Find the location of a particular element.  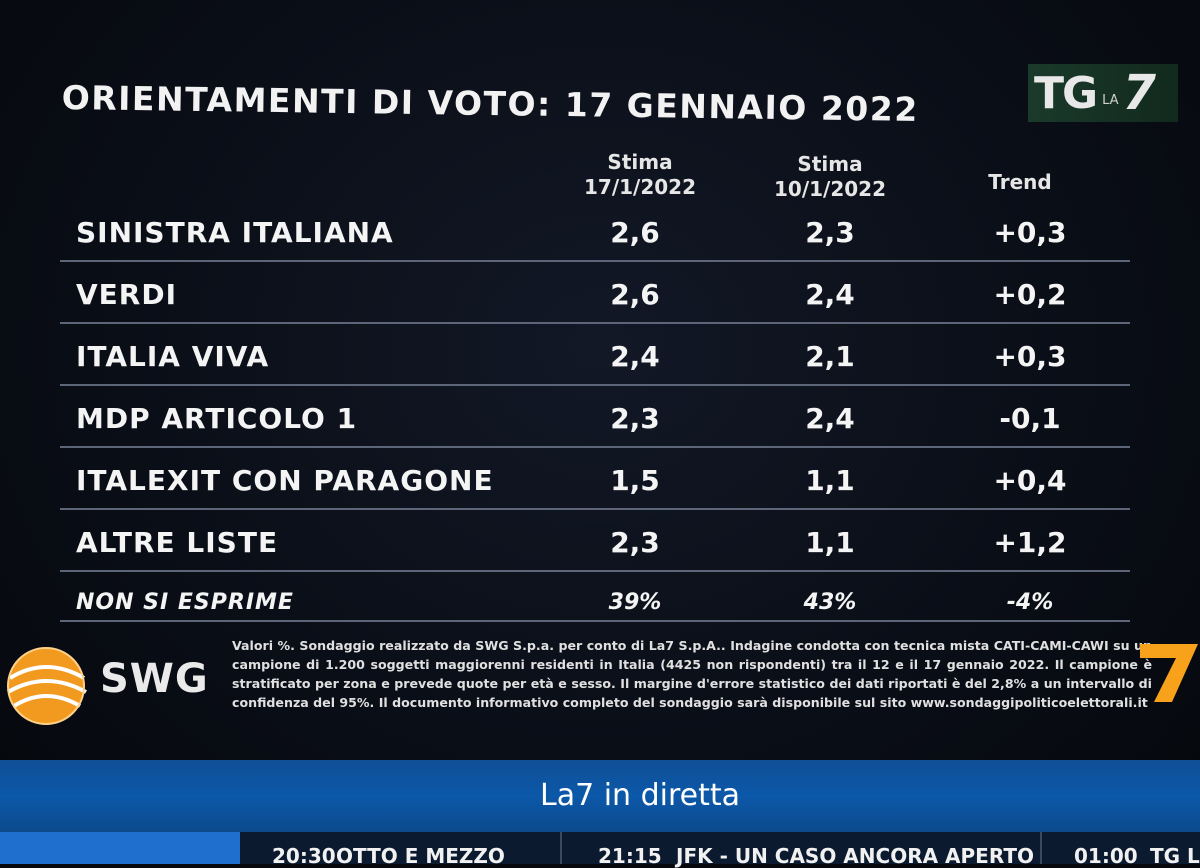

column-header-trend: Trend is located at coordinates (1020, 182).